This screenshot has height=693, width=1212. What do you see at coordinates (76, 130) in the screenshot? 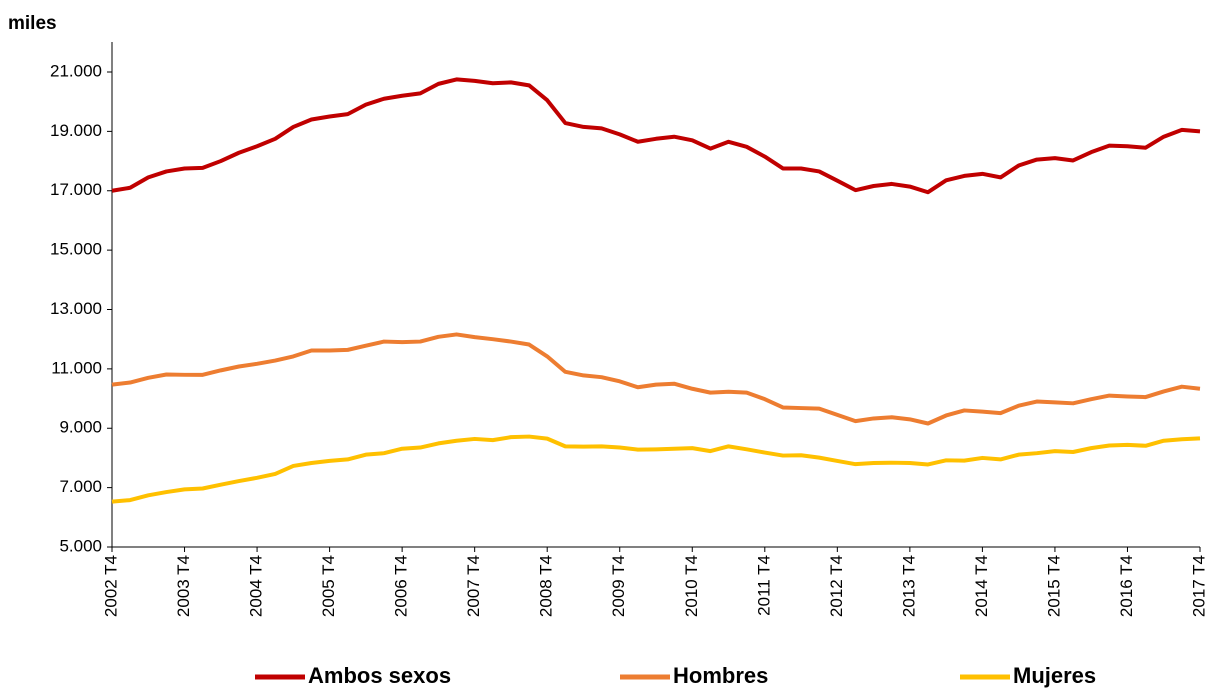
I see `y-tick-label: 19.000` at bounding box center [76, 130].